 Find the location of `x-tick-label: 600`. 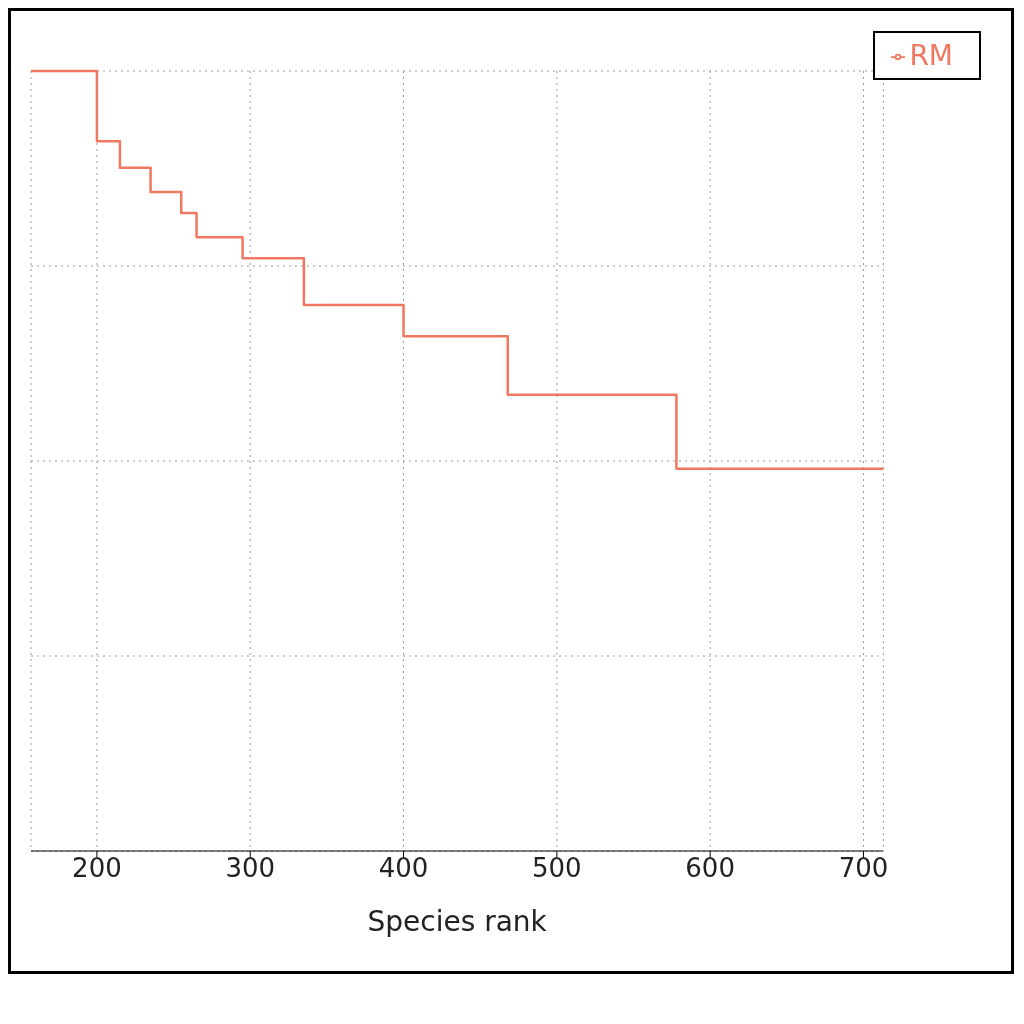

x-tick-label: 600 is located at coordinates (710, 868).